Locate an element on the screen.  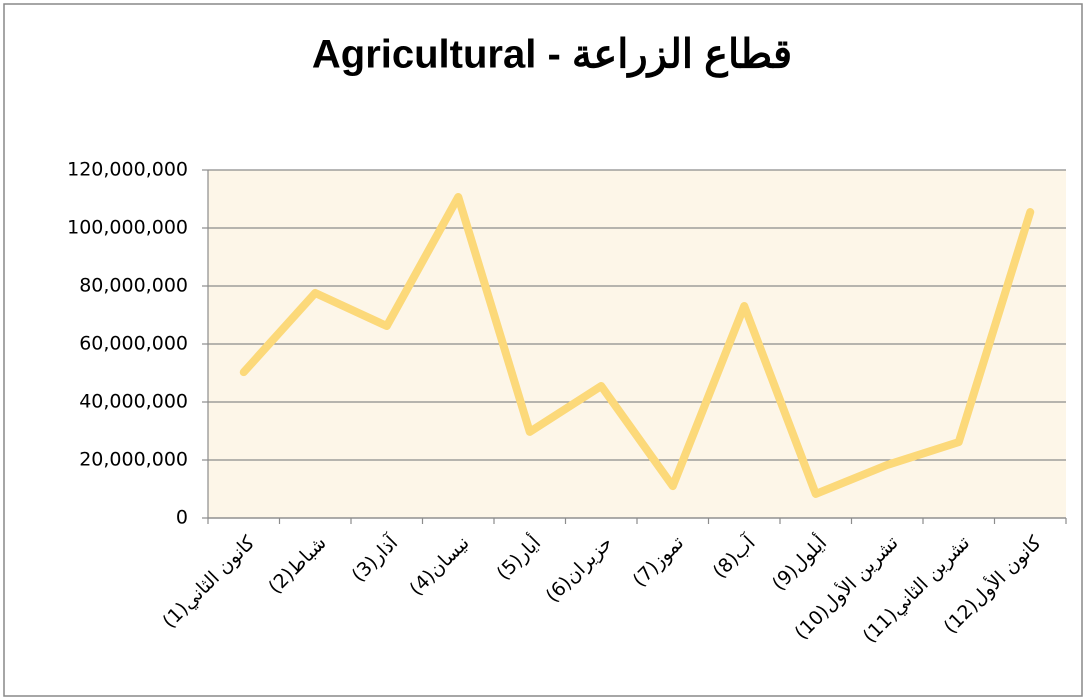
chart-title: Agricultural - قطاع الزراعة is located at coordinates (552, 56).